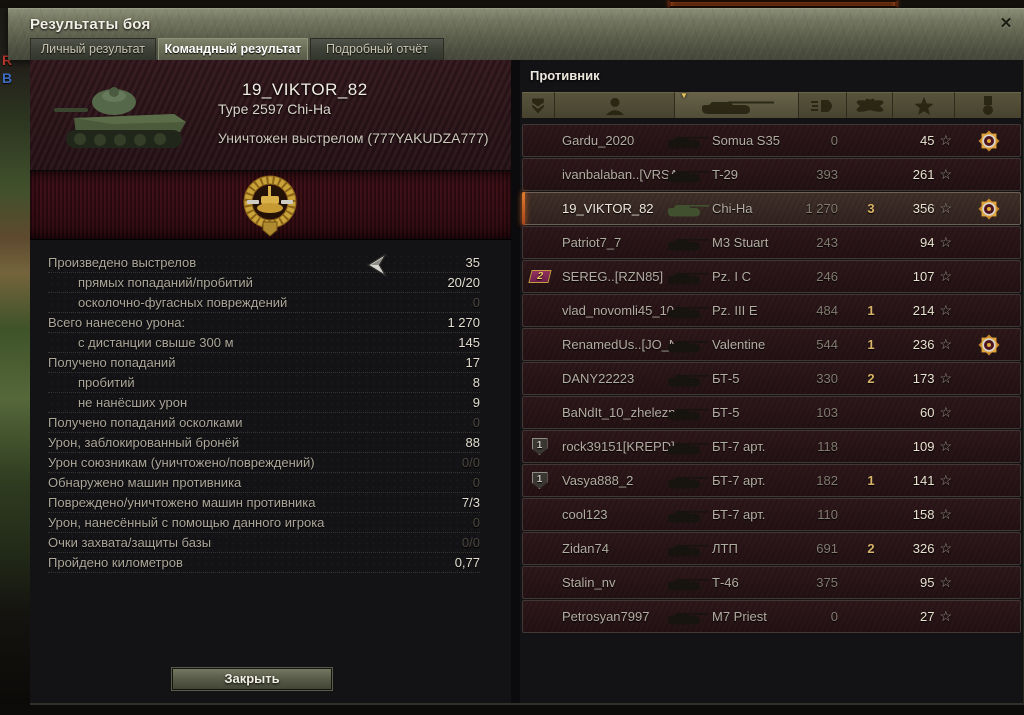  Describe the element at coordinates (7, 78) in the screenshot. I see `background-letter: B` at that location.